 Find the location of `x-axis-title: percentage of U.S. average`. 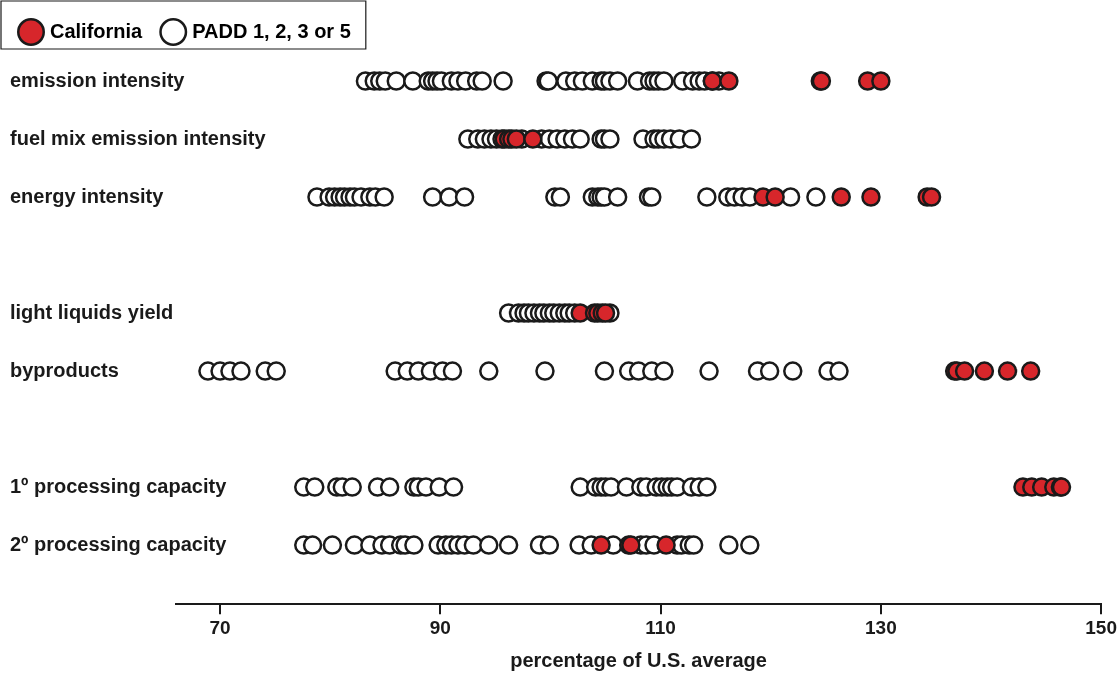

x-axis-title: percentage of U.S. average is located at coordinates (638, 659).